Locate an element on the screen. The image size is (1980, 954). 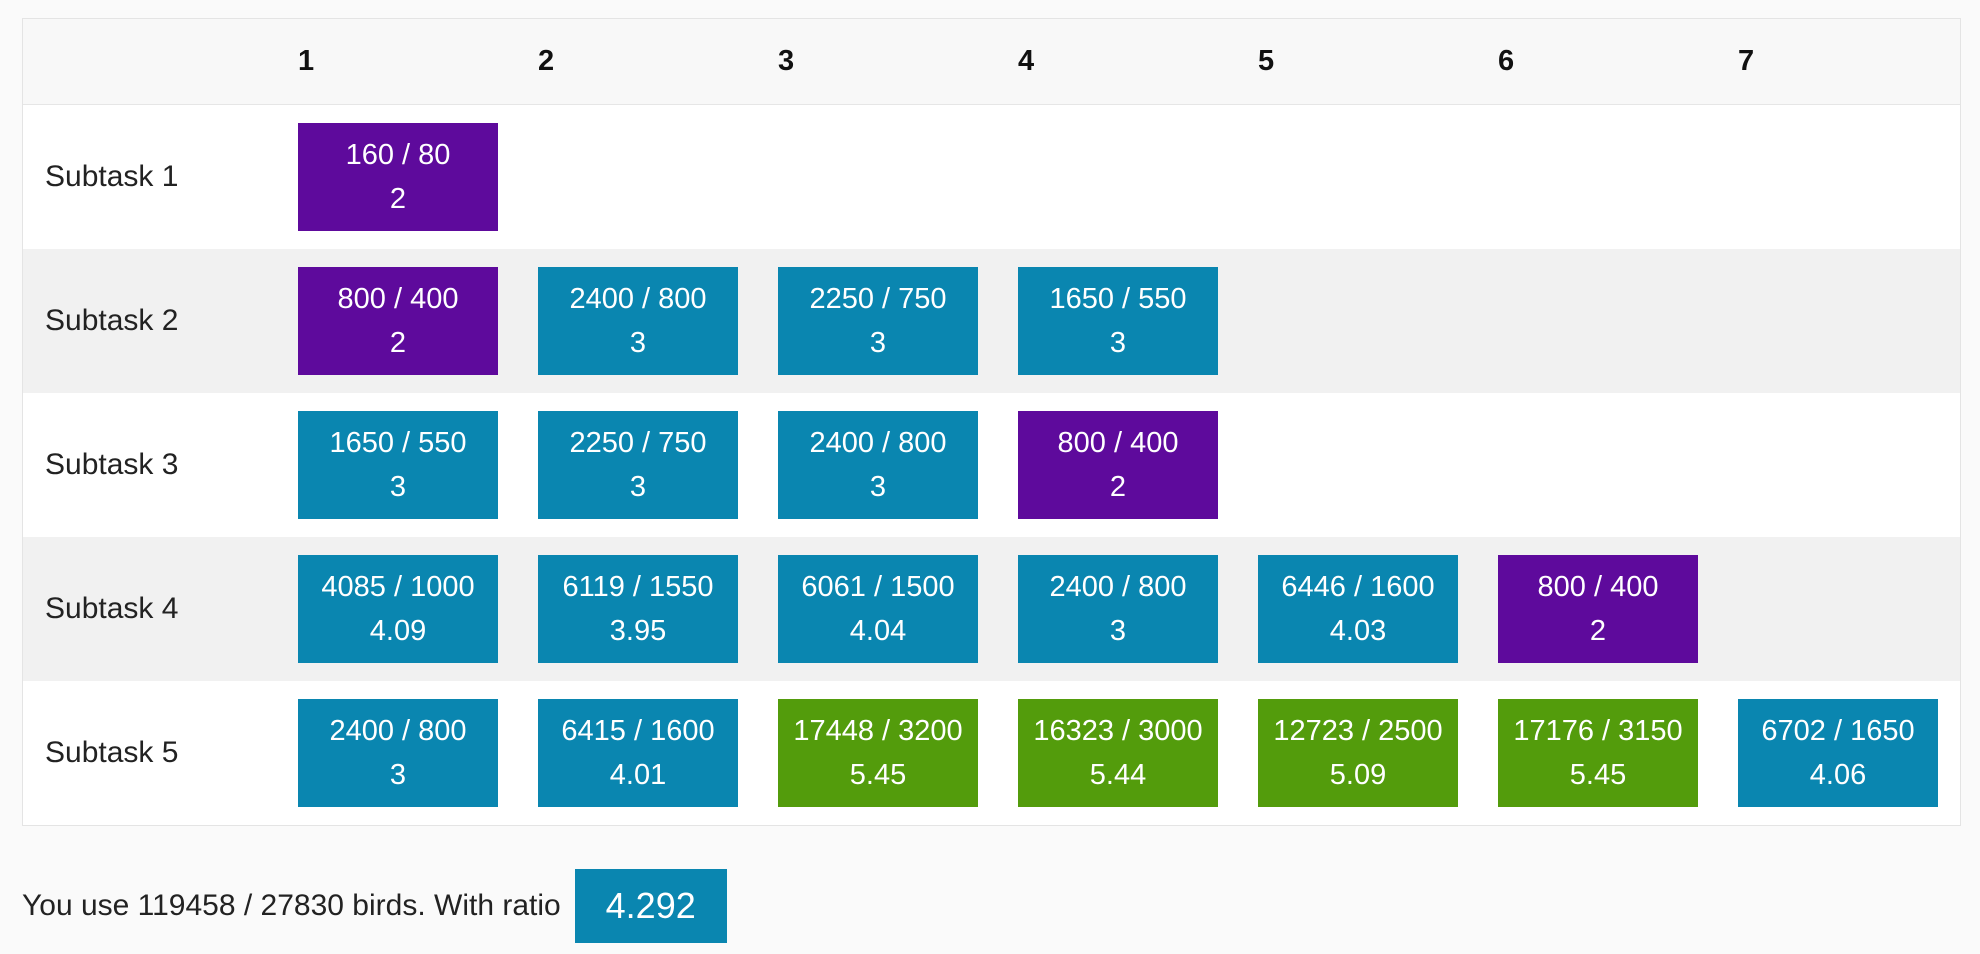
tile-fraction: 6061 / 1500 is located at coordinates (878, 587).